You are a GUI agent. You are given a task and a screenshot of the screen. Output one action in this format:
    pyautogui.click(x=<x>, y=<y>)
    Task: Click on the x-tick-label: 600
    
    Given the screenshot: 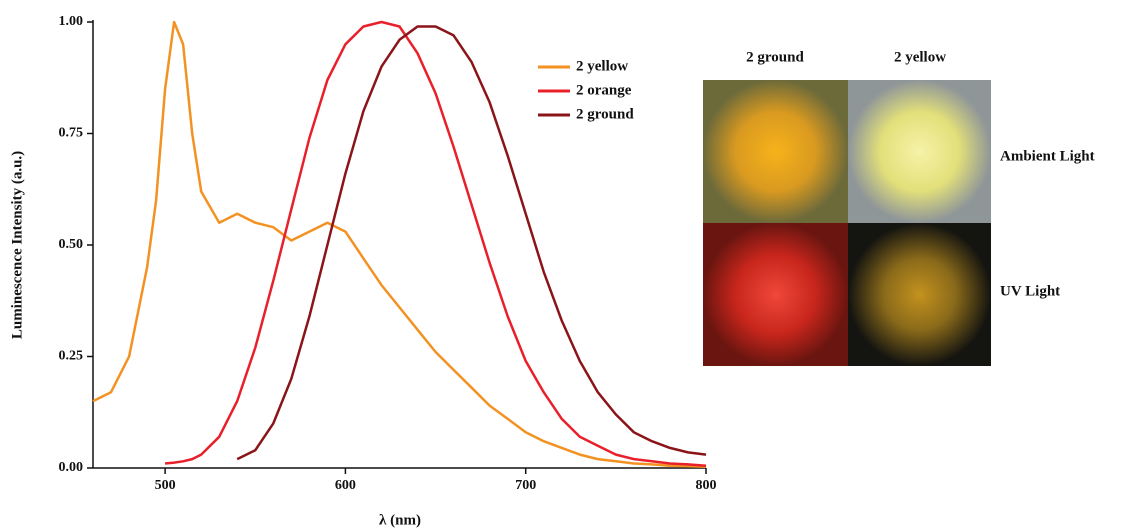 What is the action you would take?
    pyautogui.click(x=345, y=485)
    